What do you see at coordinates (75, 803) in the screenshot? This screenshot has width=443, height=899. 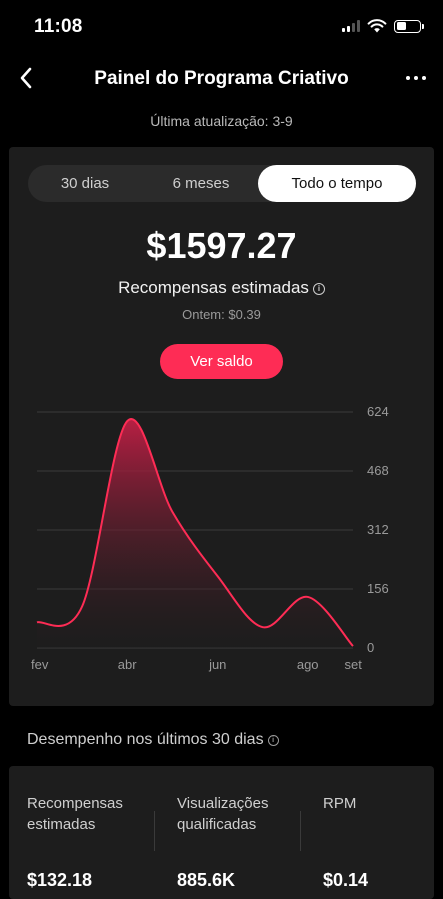 I see `metric-label: Recompensas` at bounding box center [75, 803].